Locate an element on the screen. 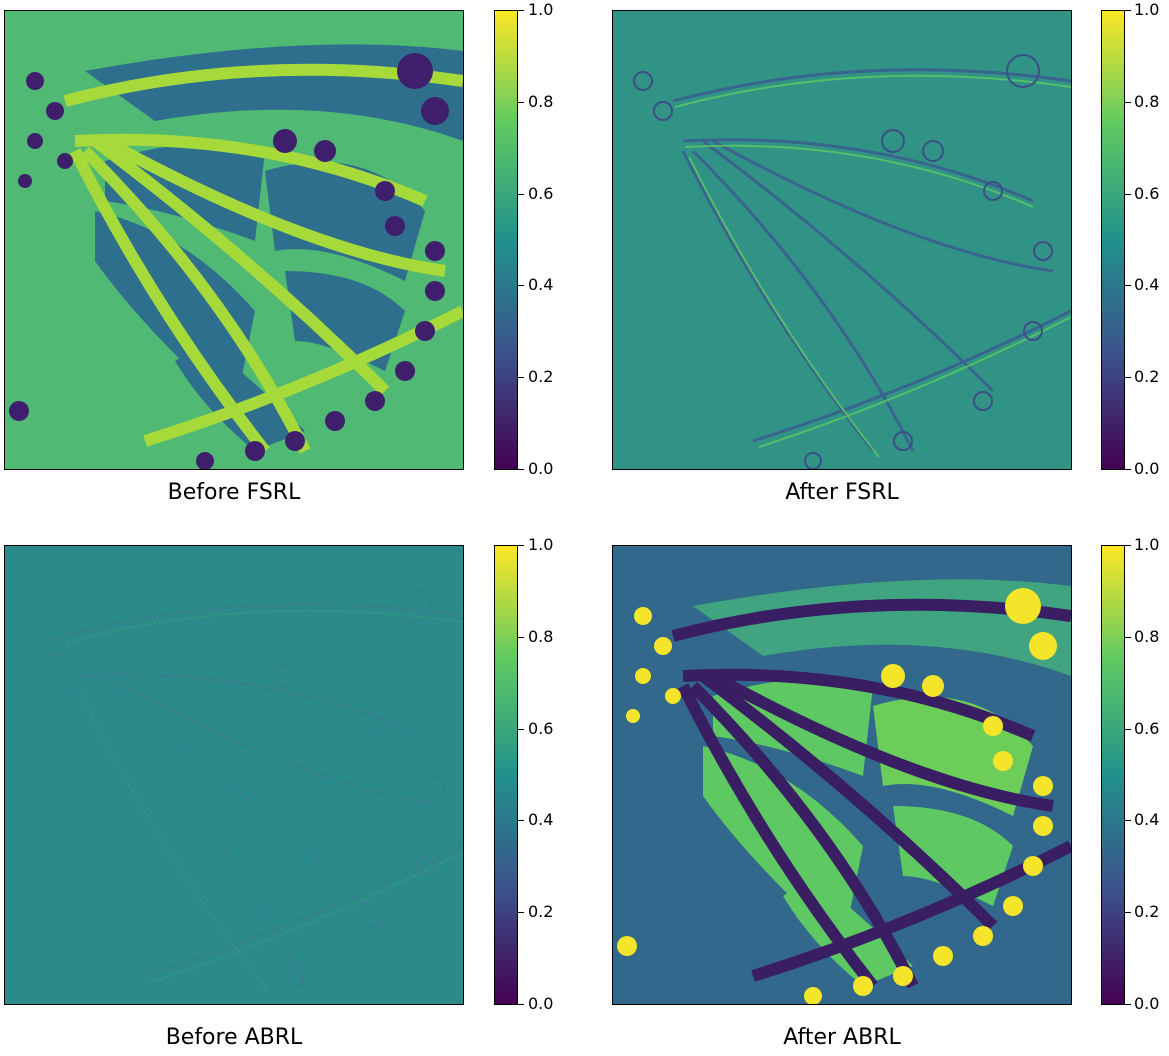 The width and height of the screenshot is (1169, 1056). panel-caption: Before FSRL is located at coordinates (234, 492).